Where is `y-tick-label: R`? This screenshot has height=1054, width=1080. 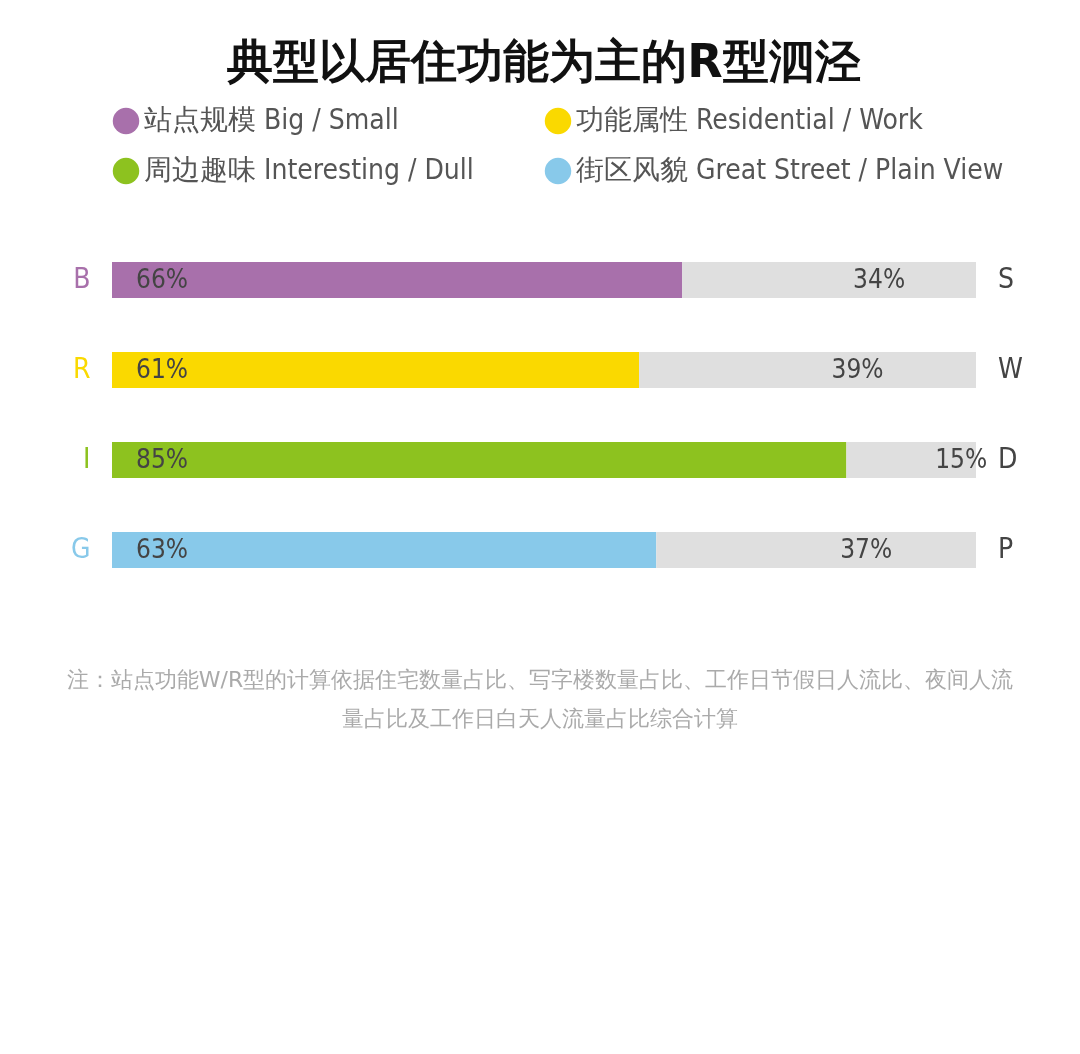 y-tick-label: R is located at coordinates (82, 368).